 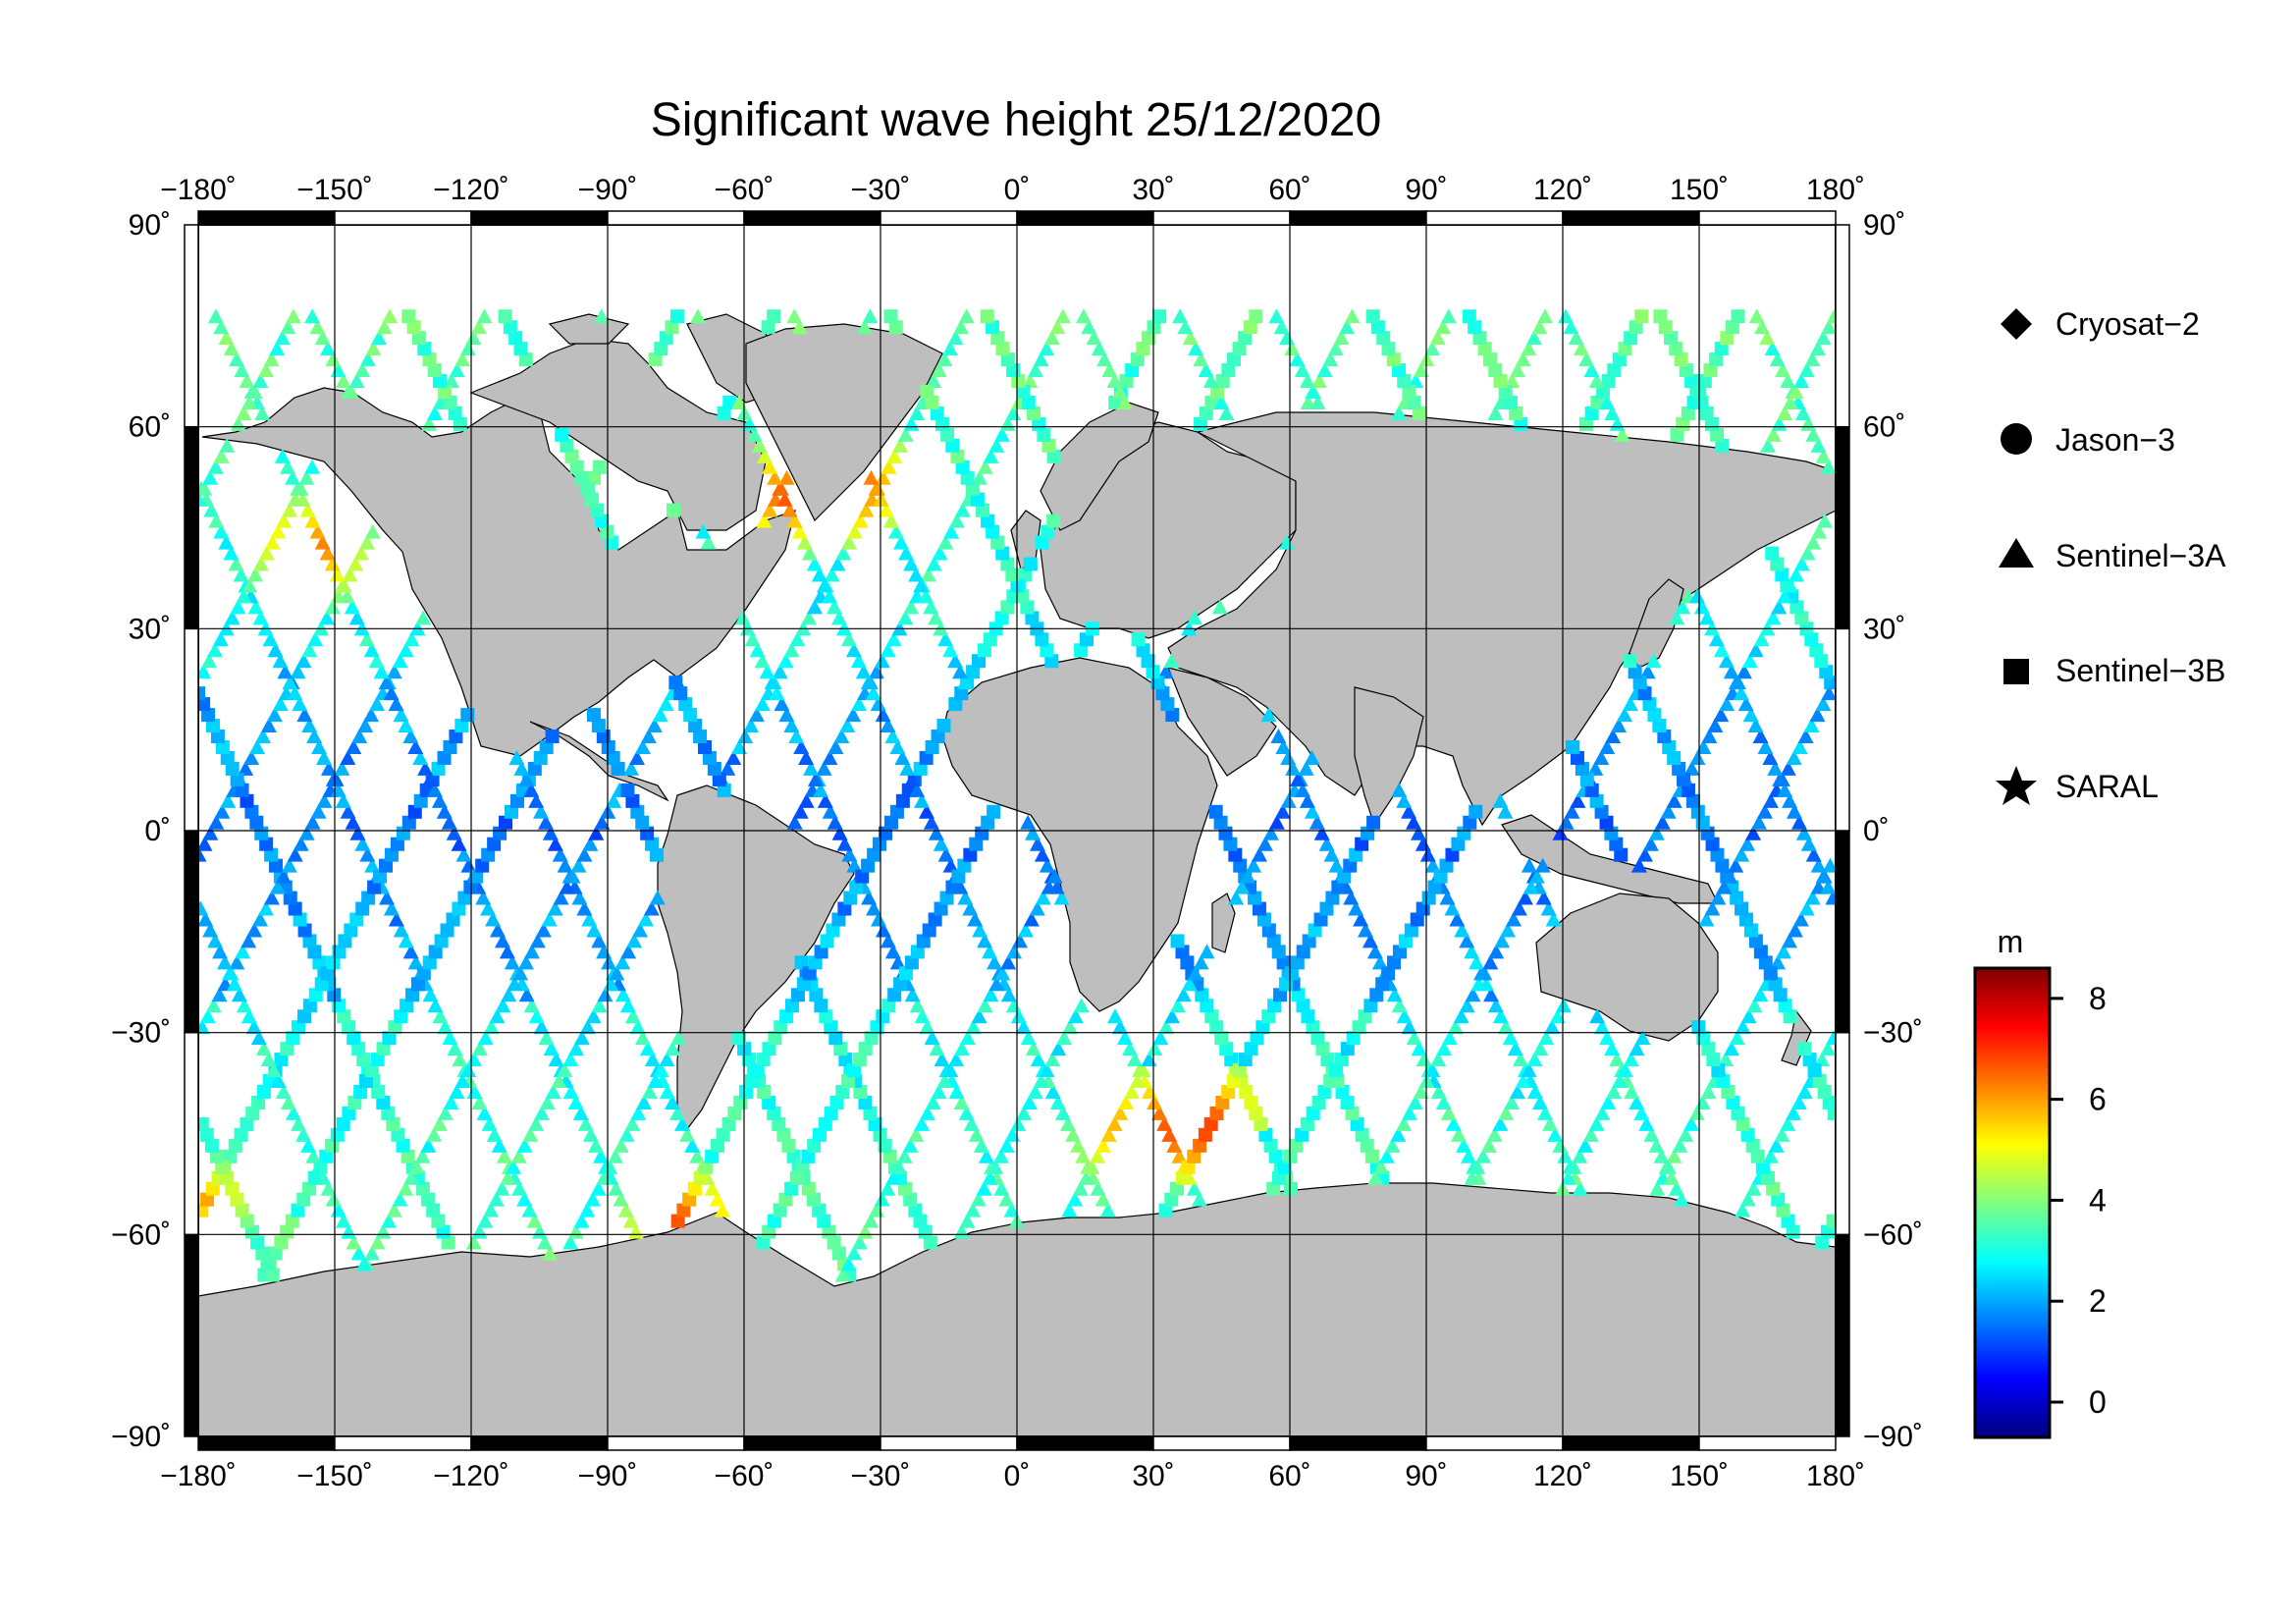 I want to click on legend-label-saral: SARAL, so click(x=2107, y=786).